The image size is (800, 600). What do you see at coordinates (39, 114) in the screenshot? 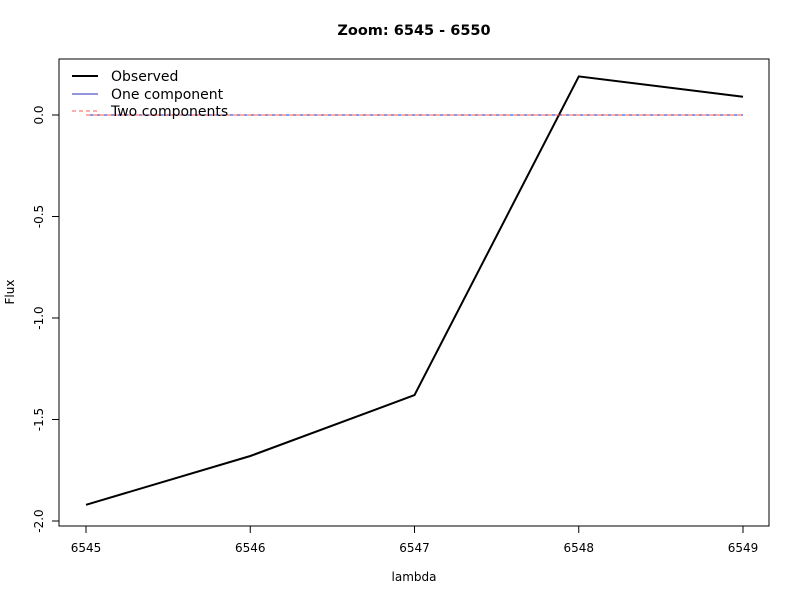
I see `y-tick-label: 0.0` at bounding box center [39, 114].